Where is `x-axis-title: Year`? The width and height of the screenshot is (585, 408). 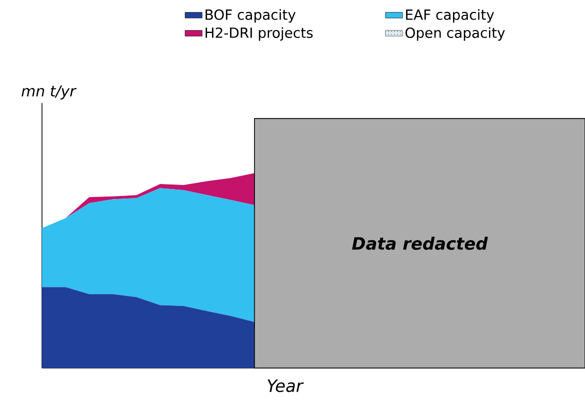
x-axis-title: Year is located at coordinates (286, 386).